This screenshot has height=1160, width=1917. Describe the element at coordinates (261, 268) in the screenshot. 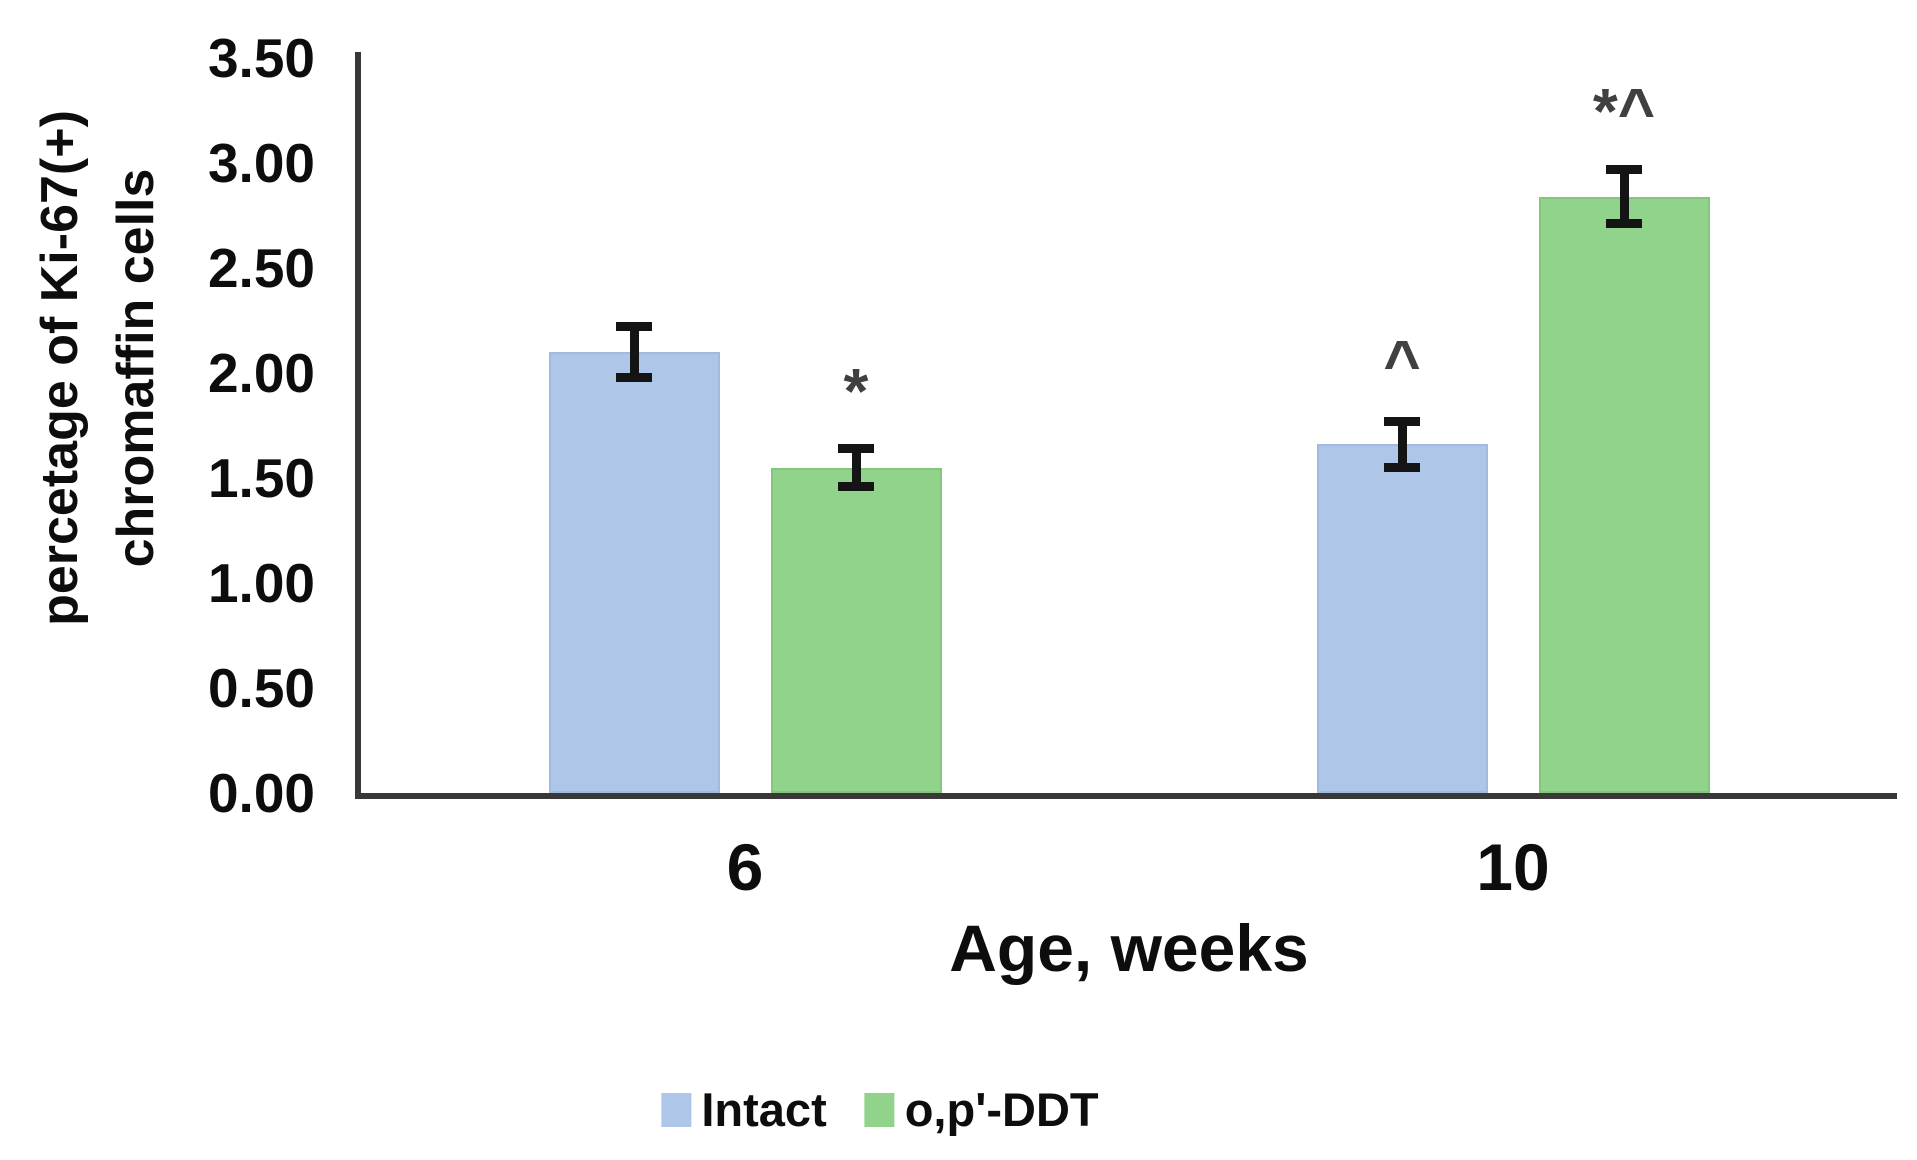

I see `y-tick-label-2-50: 2.50` at that location.